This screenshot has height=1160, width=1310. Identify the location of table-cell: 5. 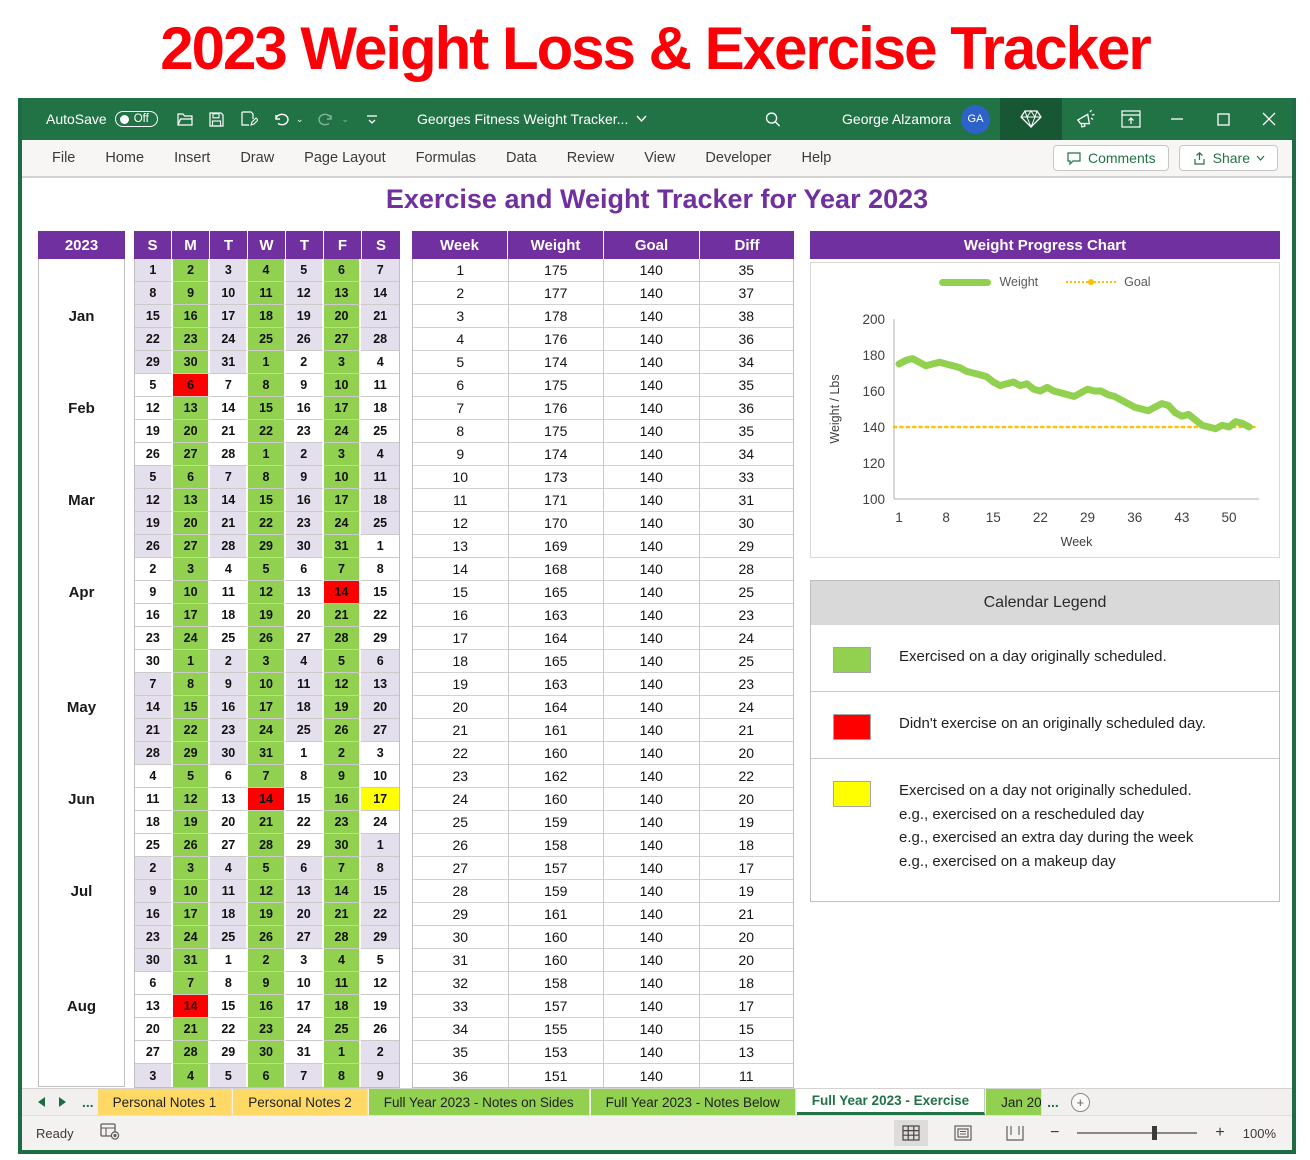
(461, 362).